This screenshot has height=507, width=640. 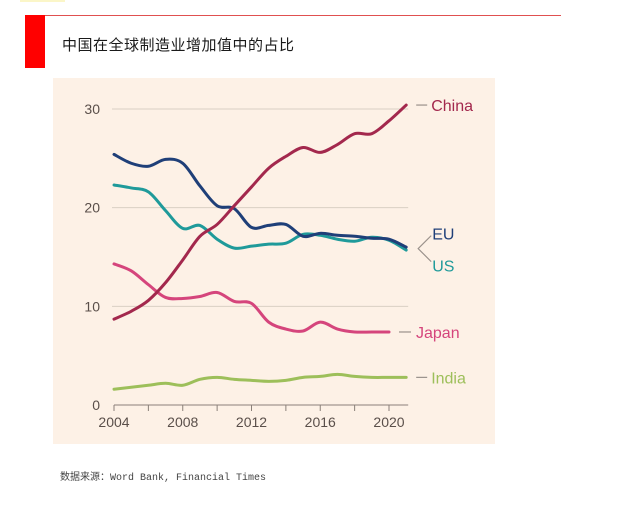 What do you see at coordinates (293, 15) in the screenshot?
I see `header-rule` at bounding box center [293, 15].